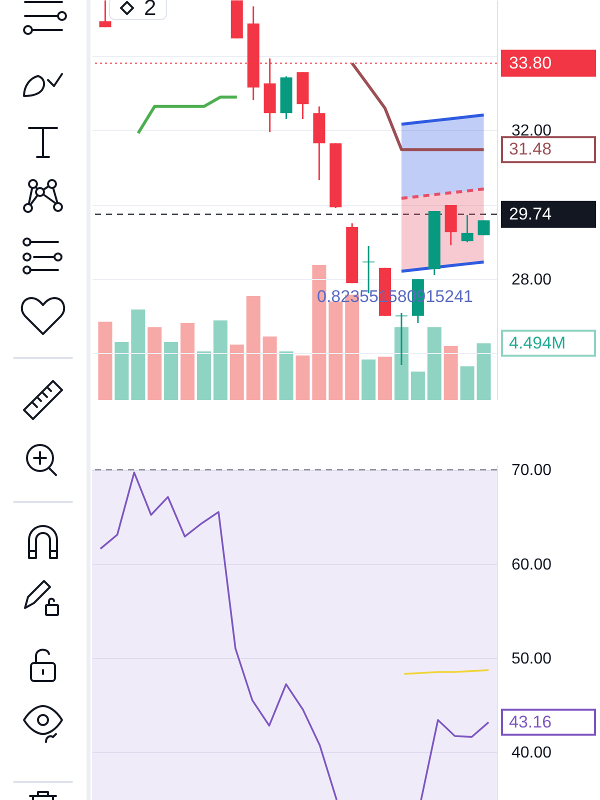 Image resolution: width=600 pixels, height=800 pixels. Describe the element at coordinates (530, 62) in the screenshot. I see `ref-line-label: 33.80` at that location.